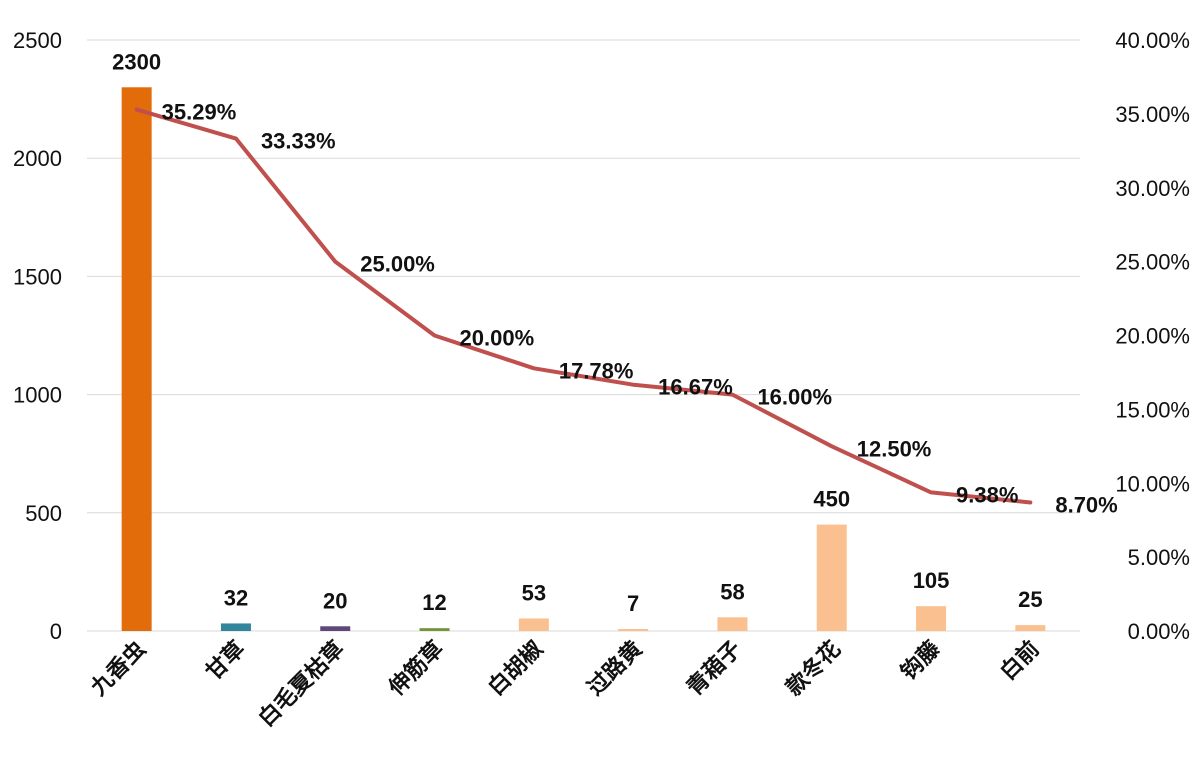 The height and width of the screenshot is (770, 1196). I want to click on line-value-label: 20.00%, so click(497, 338).